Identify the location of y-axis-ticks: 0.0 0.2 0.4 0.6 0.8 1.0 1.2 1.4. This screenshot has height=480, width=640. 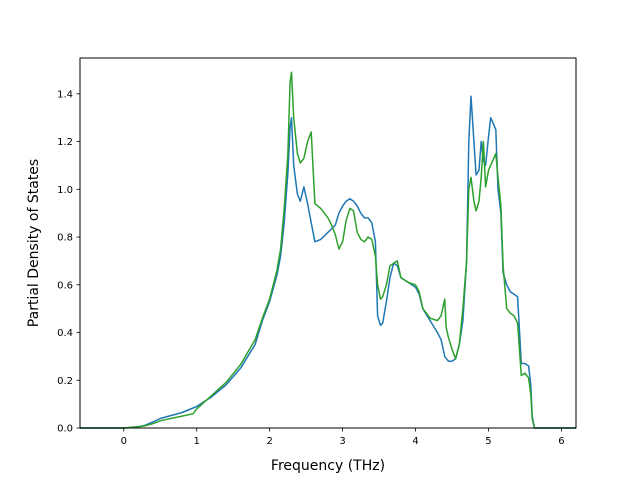
(68, 262).